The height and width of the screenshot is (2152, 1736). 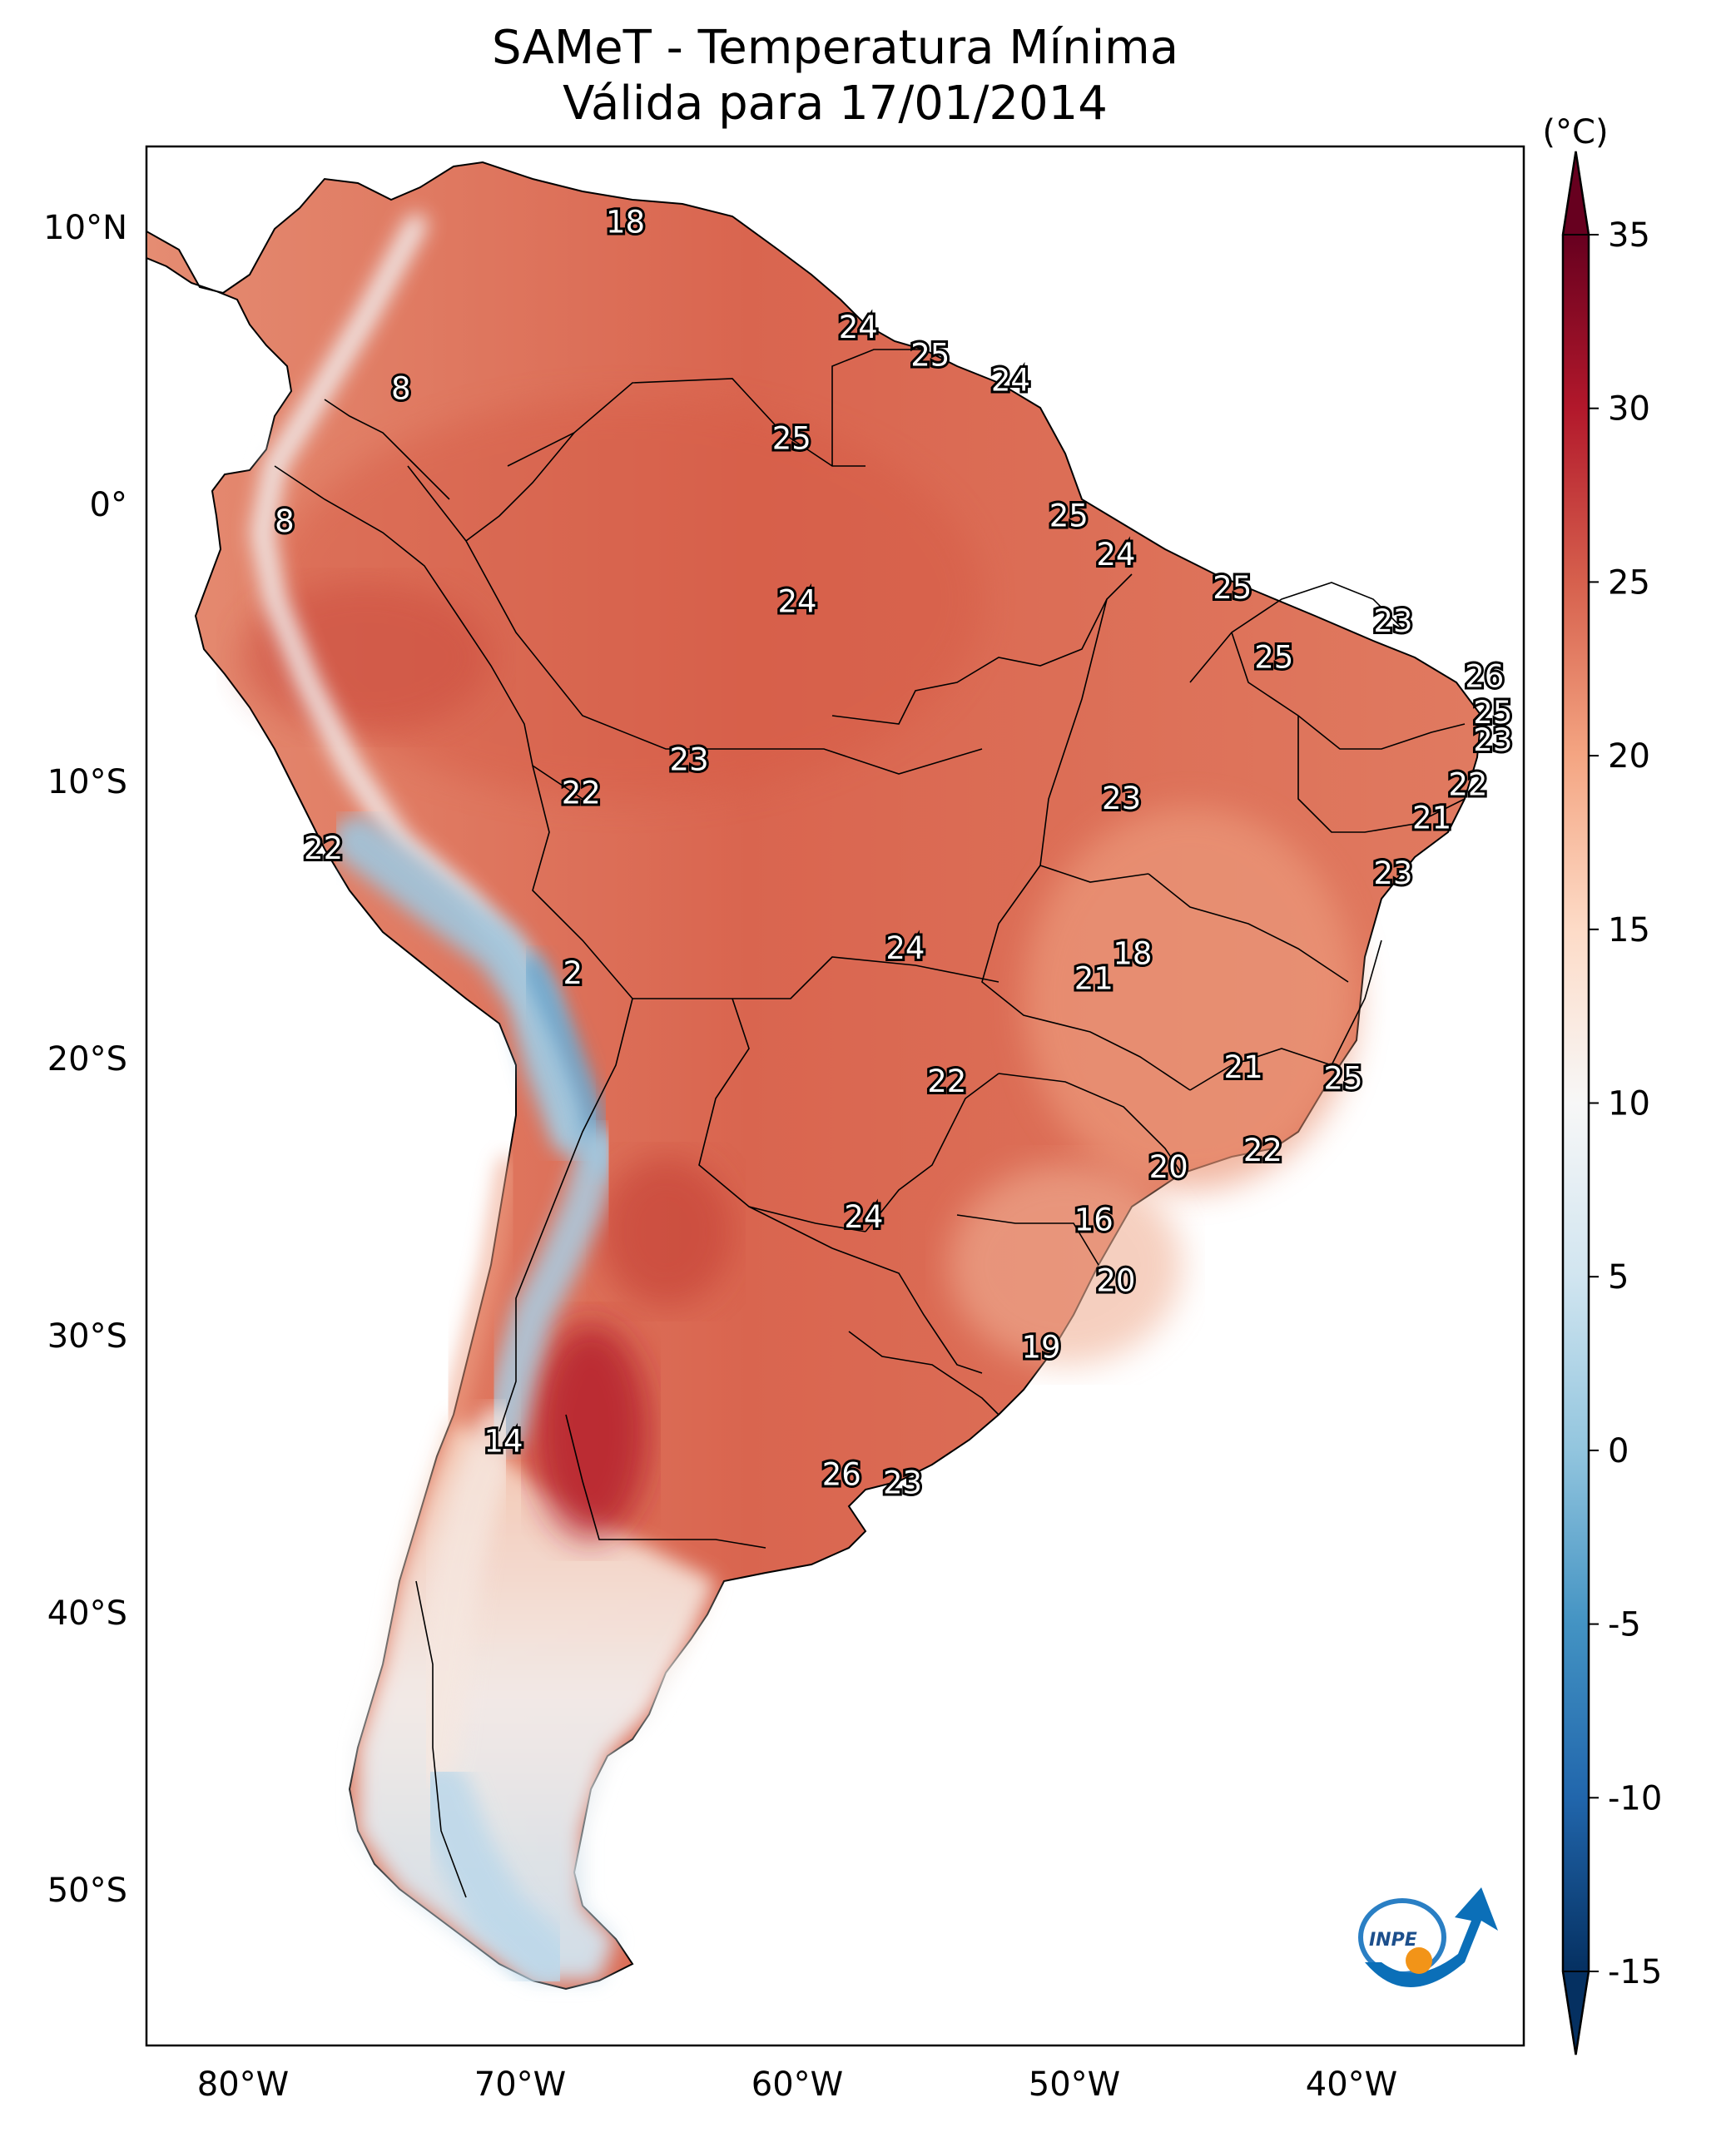 I want to click on colorbar-tick-label: -10, so click(x=1635, y=1798).